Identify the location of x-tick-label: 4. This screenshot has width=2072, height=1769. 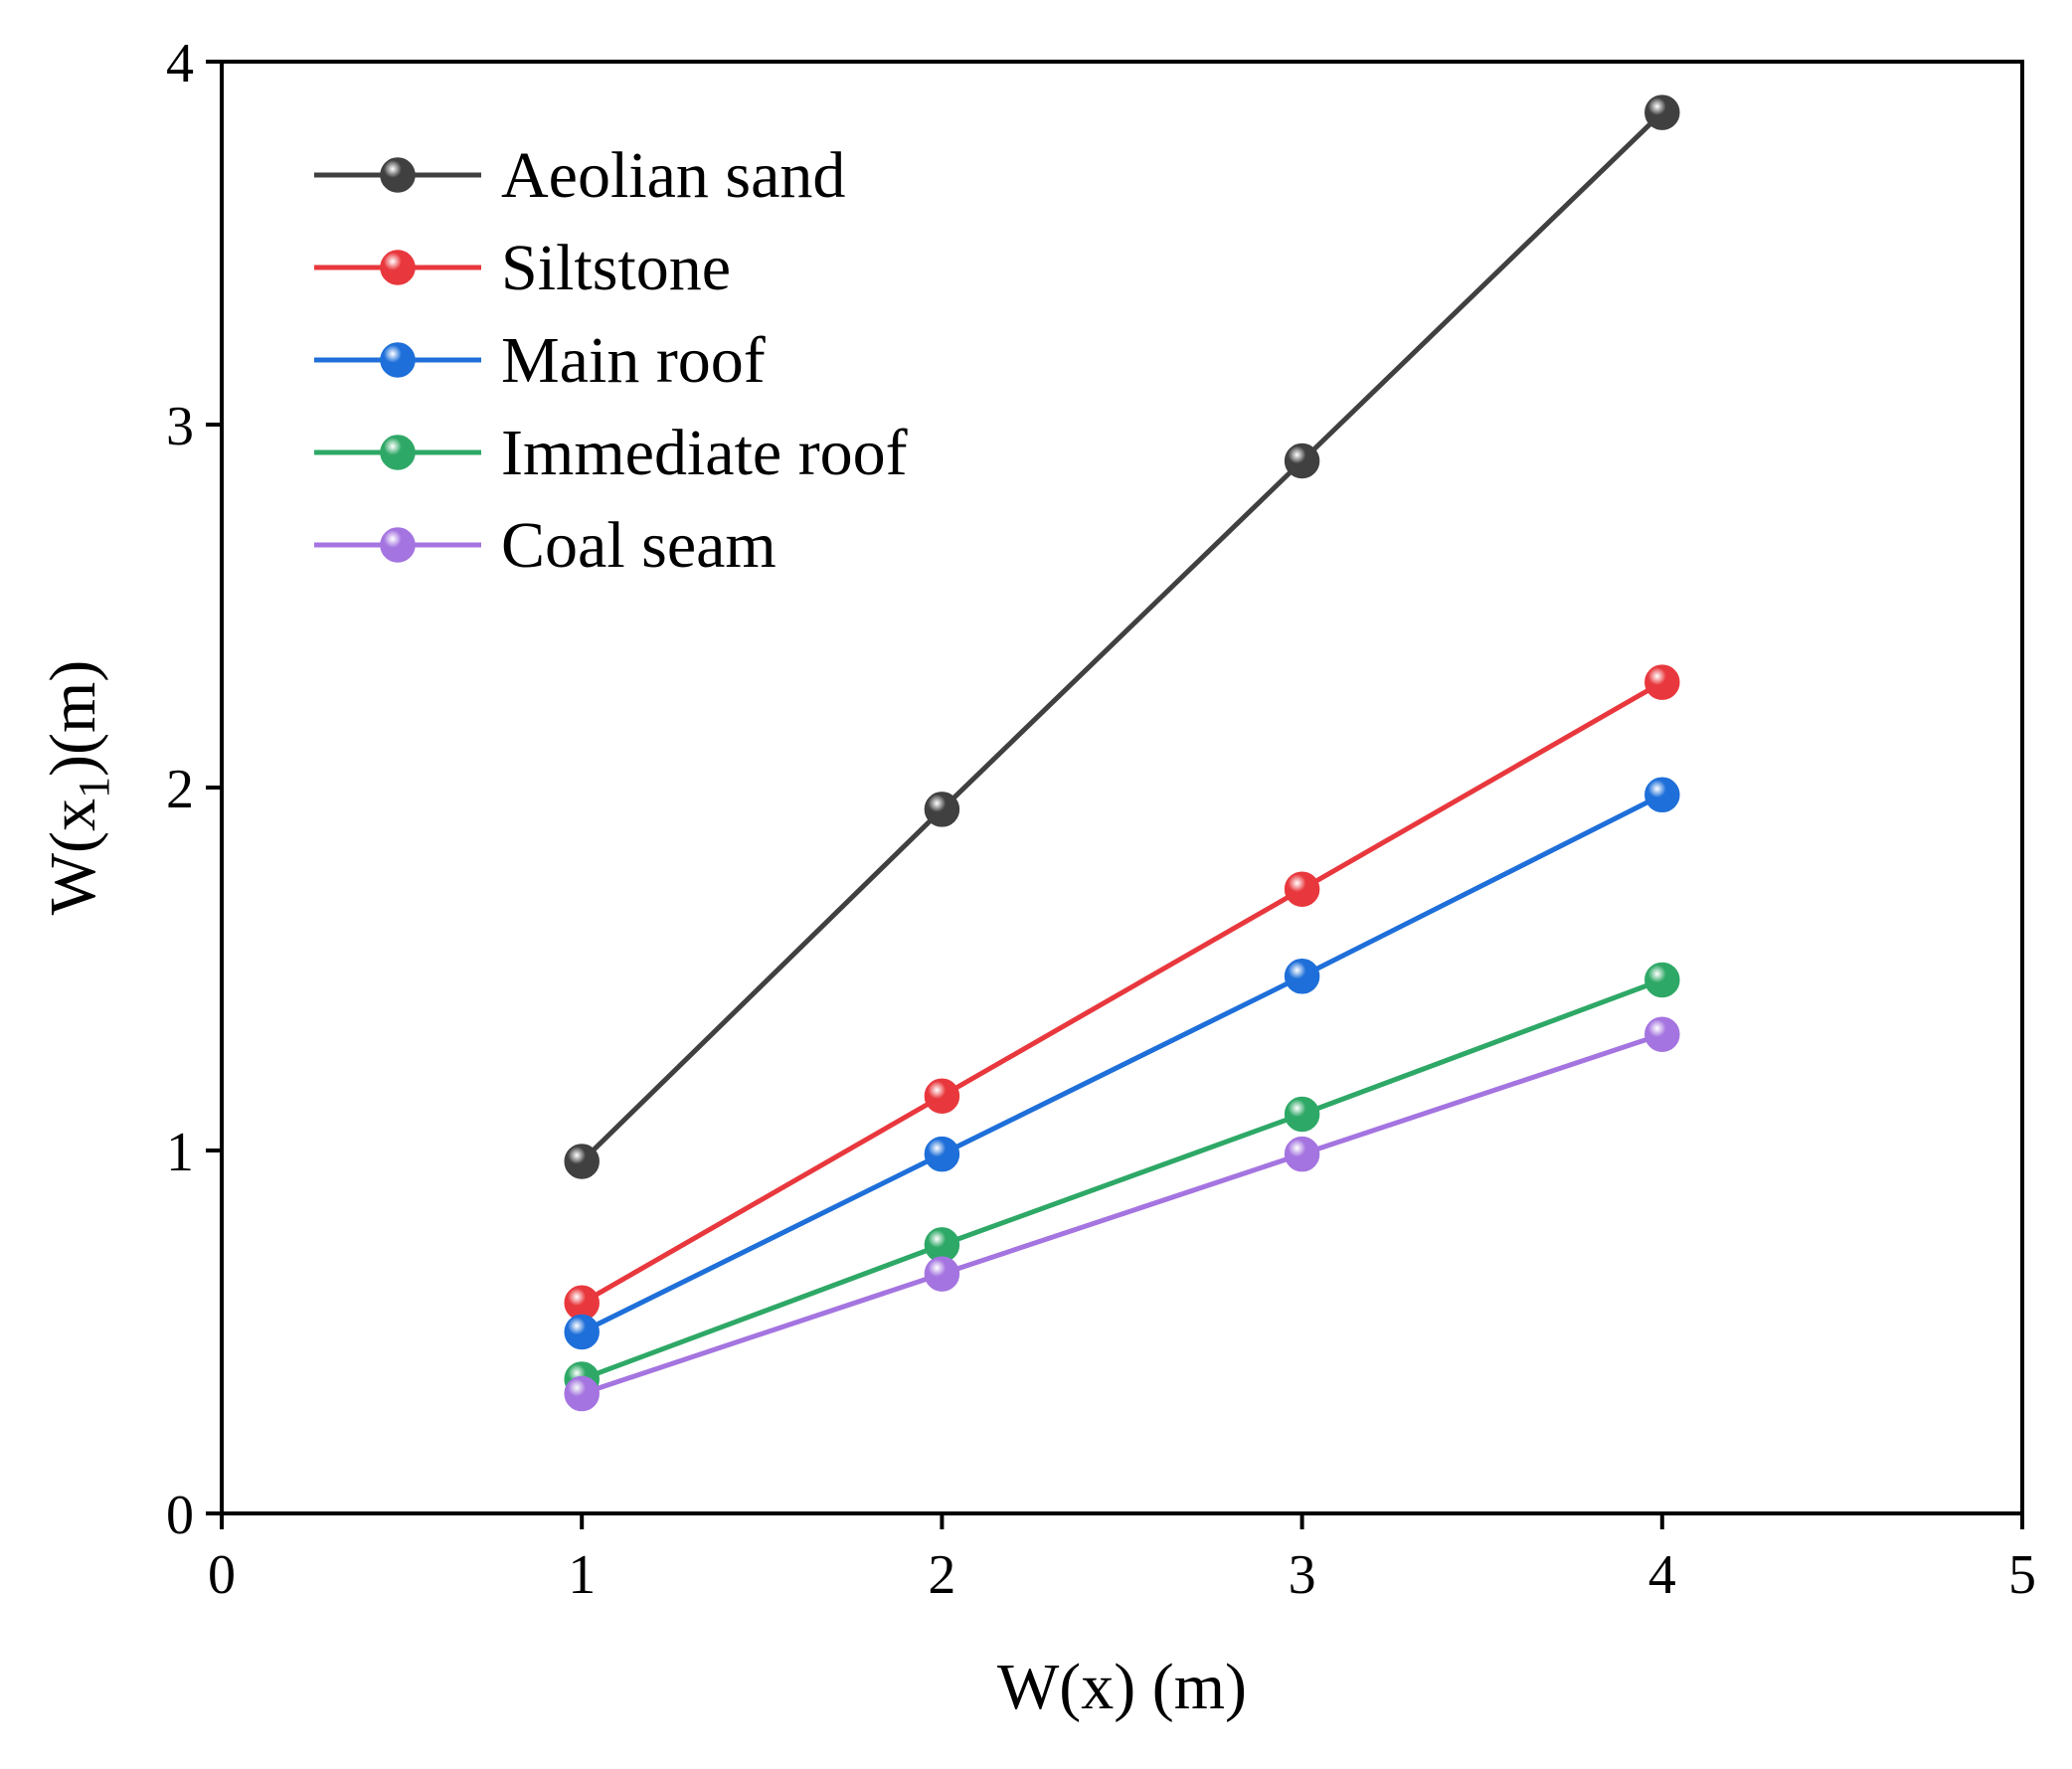
(1662, 1575).